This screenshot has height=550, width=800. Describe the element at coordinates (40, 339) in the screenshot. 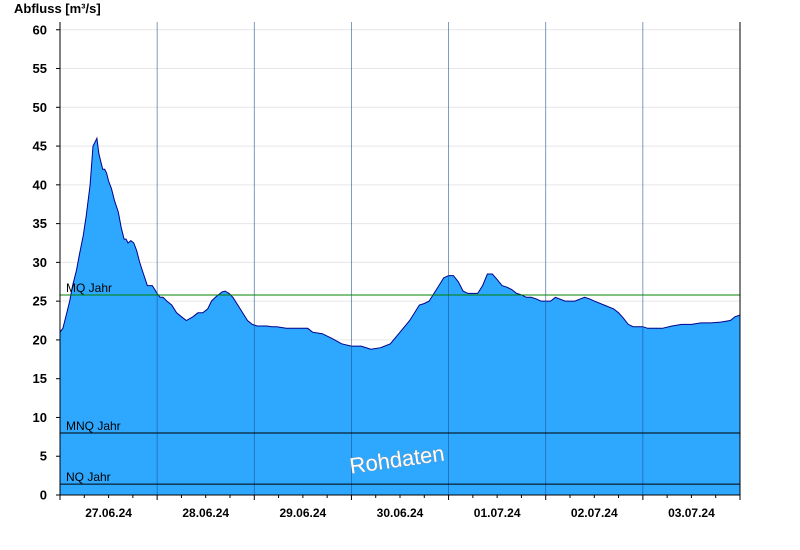

I see `y-tick-label: 20` at that location.